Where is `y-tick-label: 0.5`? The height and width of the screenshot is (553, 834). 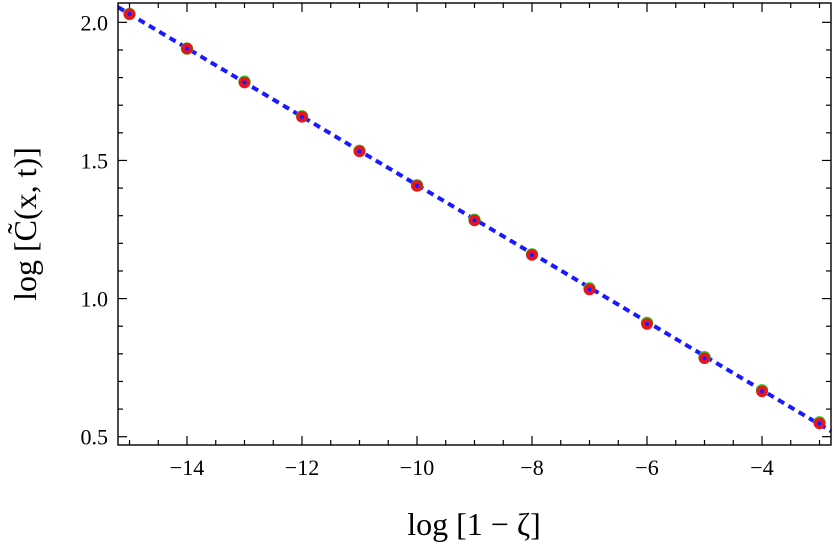 y-tick-label: 0.5 is located at coordinates (95, 437).